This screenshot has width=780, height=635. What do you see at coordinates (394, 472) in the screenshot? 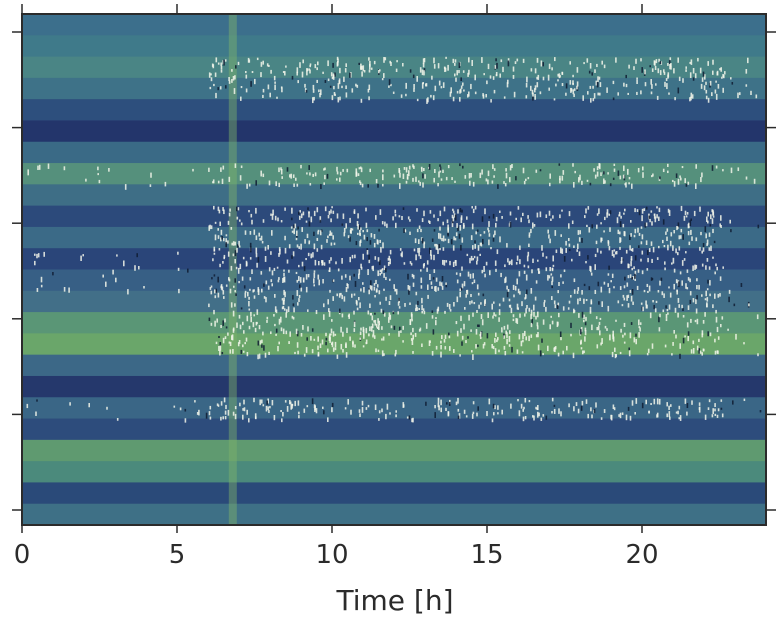
I see `heatmap-band` at bounding box center [394, 472].